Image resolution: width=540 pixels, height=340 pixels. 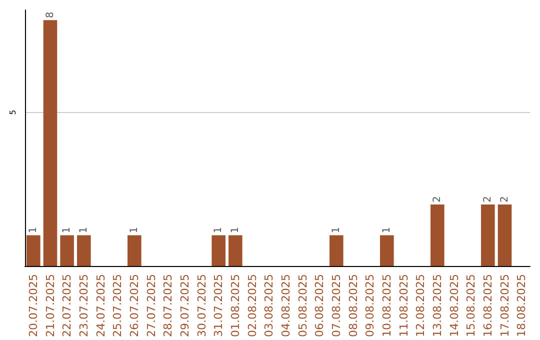 What do you see at coordinates (303, 306) in the screenshot?
I see `x-tick-label: 05.08.2025` at bounding box center [303, 306].